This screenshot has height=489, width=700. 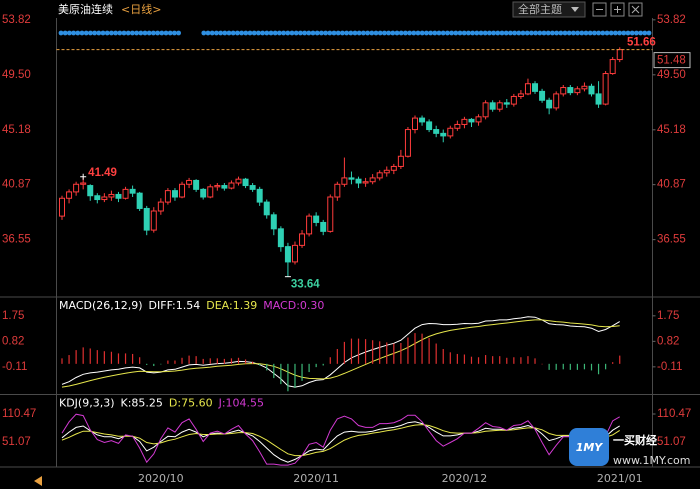 What do you see at coordinates (669, 367) in the screenshot?
I see `y-tick-label: -0.11` at bounding box center [669, 367].